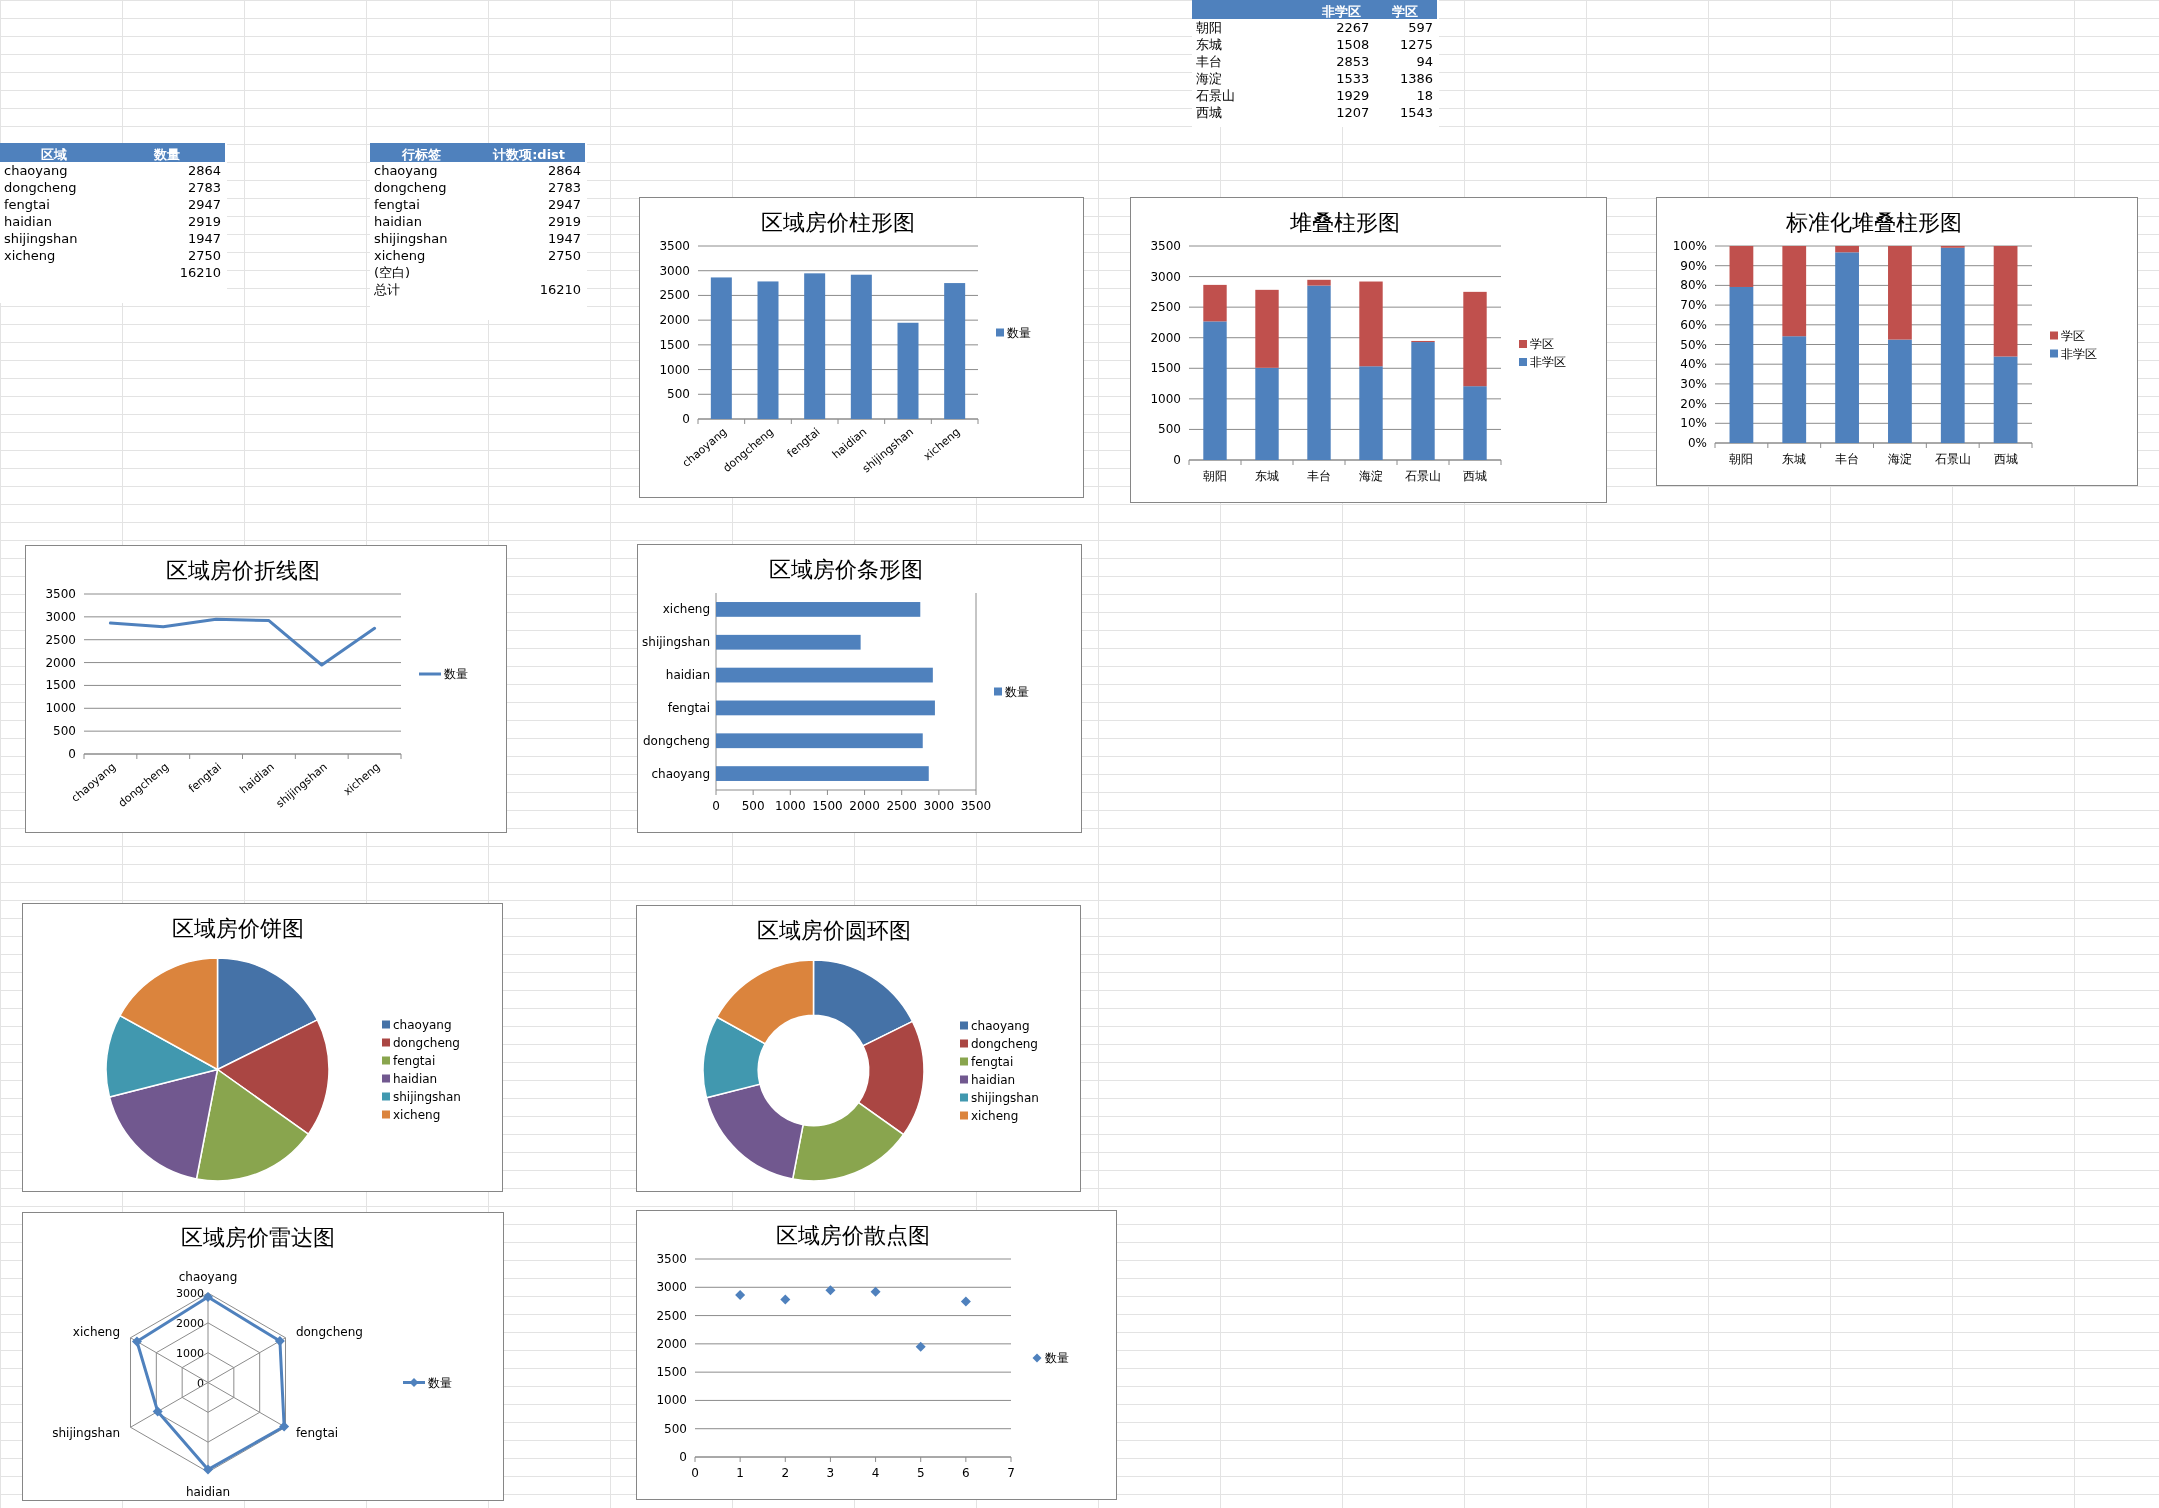 The height and width of the screenshot is (1508, 2159). Describe the element at coordinates (96, 1331) in the screenshot. I see `spoke-label: xicheng` at that location.